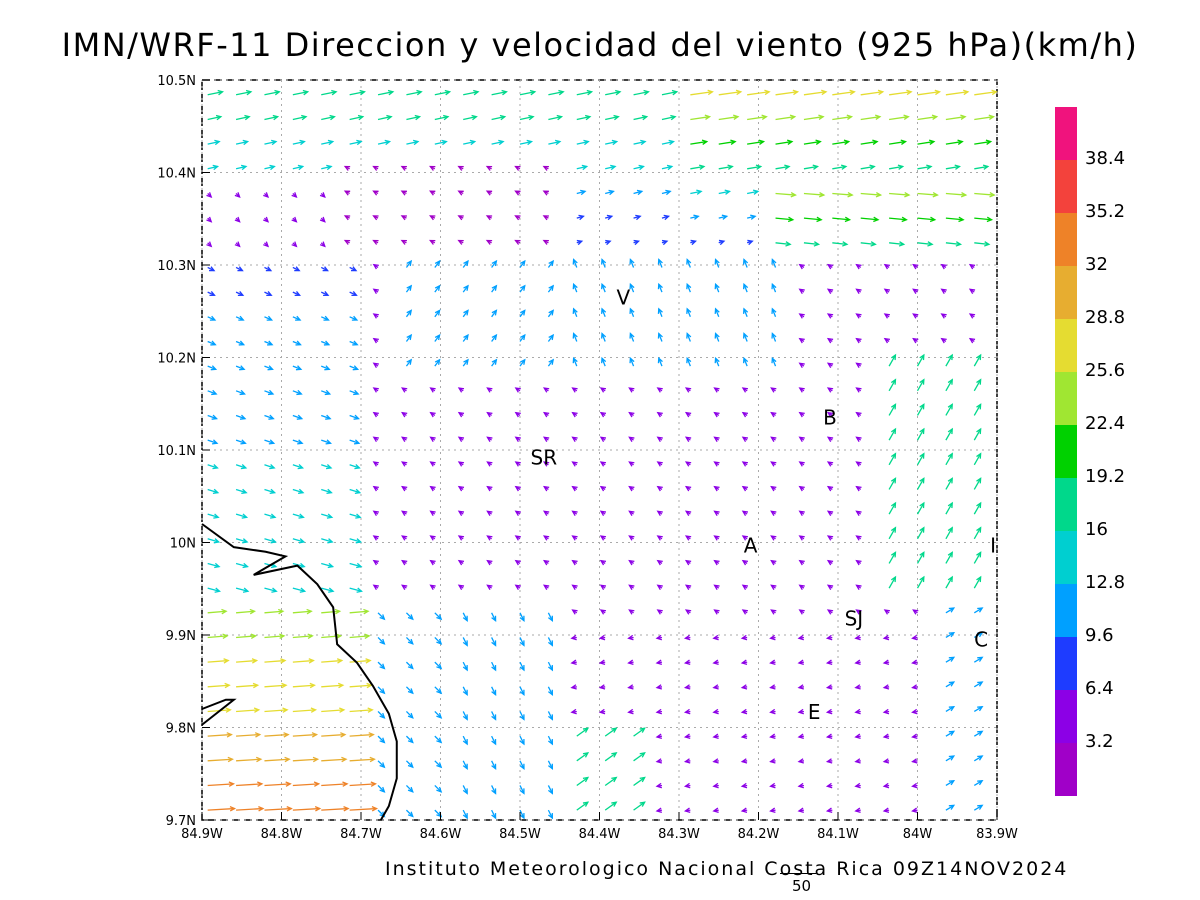  Describe the element at coordinates (219, 712) in the screenshot. I see `coastline-peninsula` at that location.